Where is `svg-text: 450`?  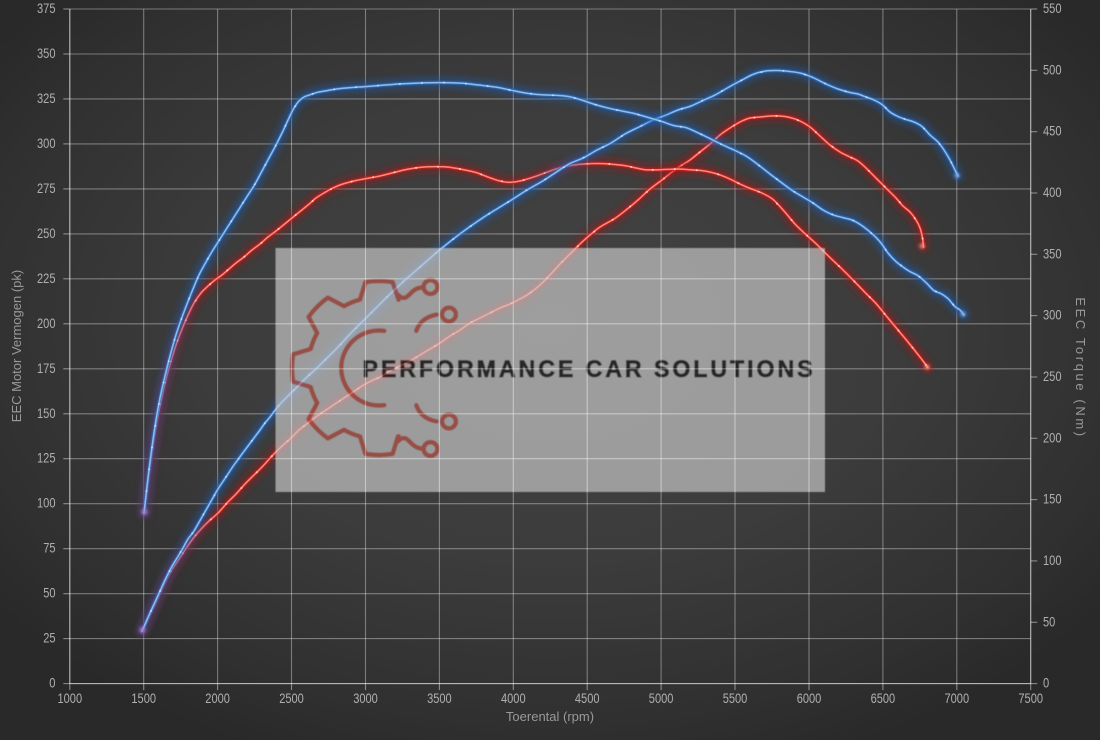 svg-text: 450 is located at coordinates (1052, 131).